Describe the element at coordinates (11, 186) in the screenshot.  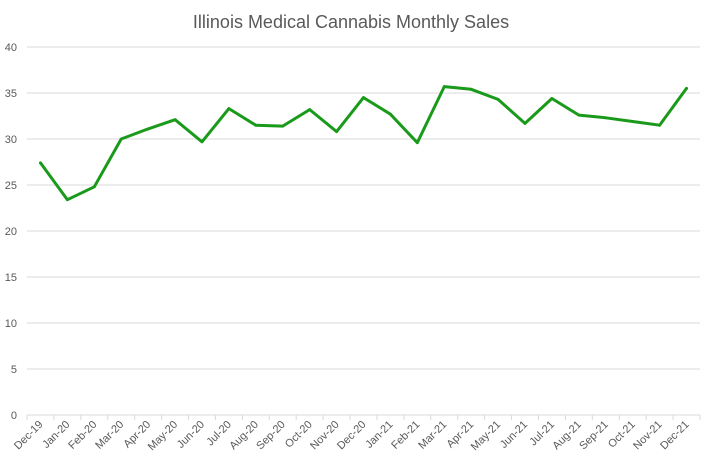
I see `y-tick-label: 25` at that location.